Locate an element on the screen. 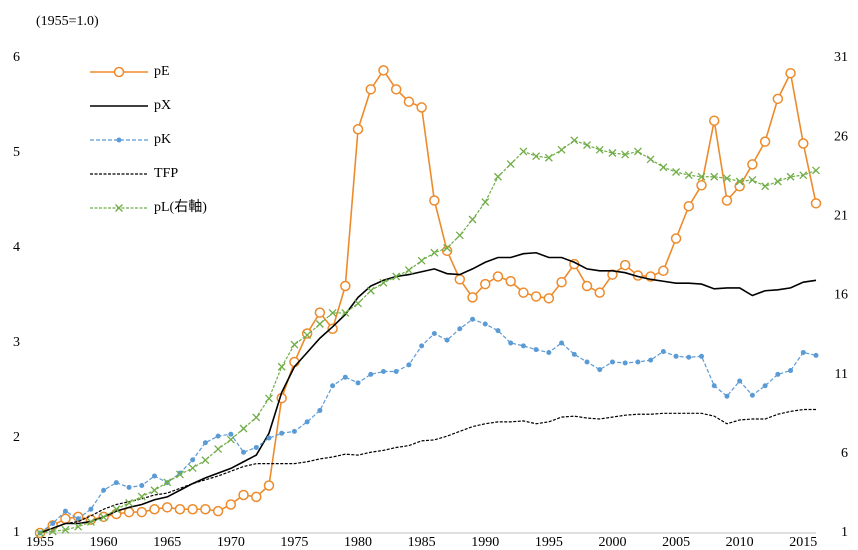 This screenshot has height=550, width=858. y-tick-label: 5 is located at coordinates (16, 152).